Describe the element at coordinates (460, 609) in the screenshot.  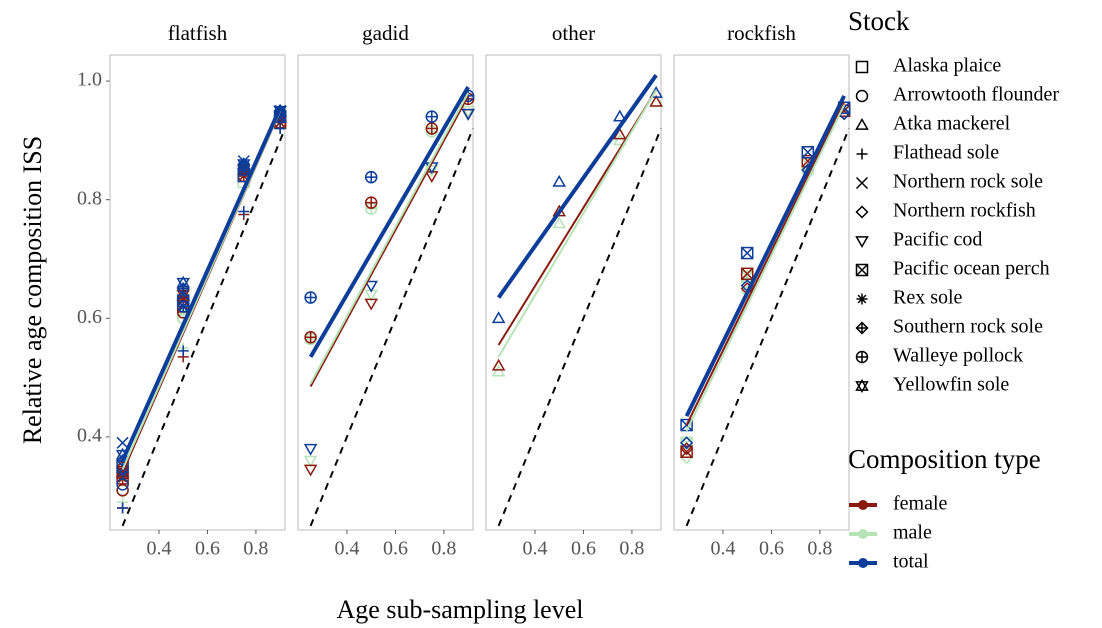
I see `x-axis-title: Age sub-sampling level` at that location.